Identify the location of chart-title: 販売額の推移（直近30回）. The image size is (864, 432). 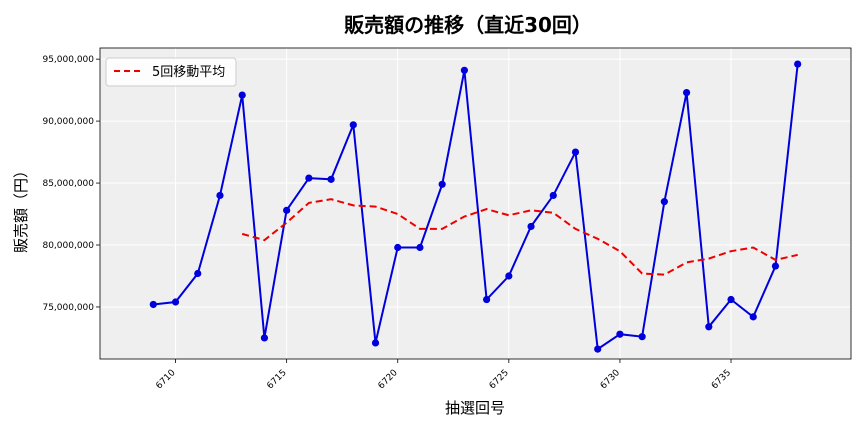
(468, 25).